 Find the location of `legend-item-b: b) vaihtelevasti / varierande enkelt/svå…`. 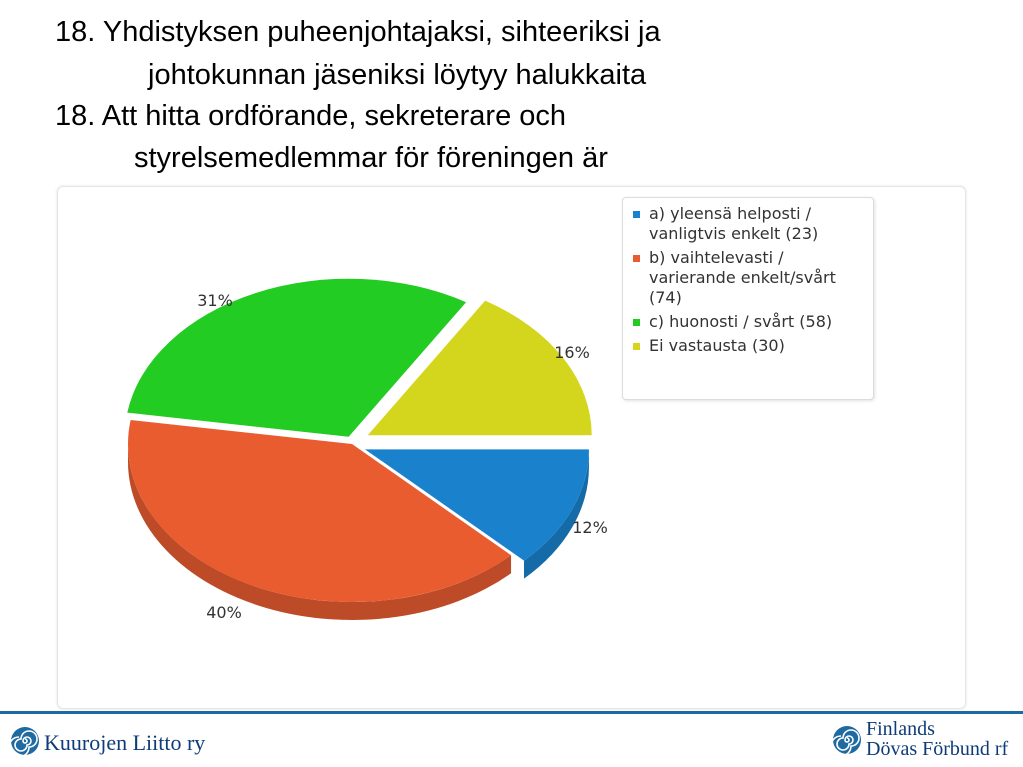

legend-item-b: b) vaihtelevasti / varierande enkelt/svå… is located at coordinates (749, 278).